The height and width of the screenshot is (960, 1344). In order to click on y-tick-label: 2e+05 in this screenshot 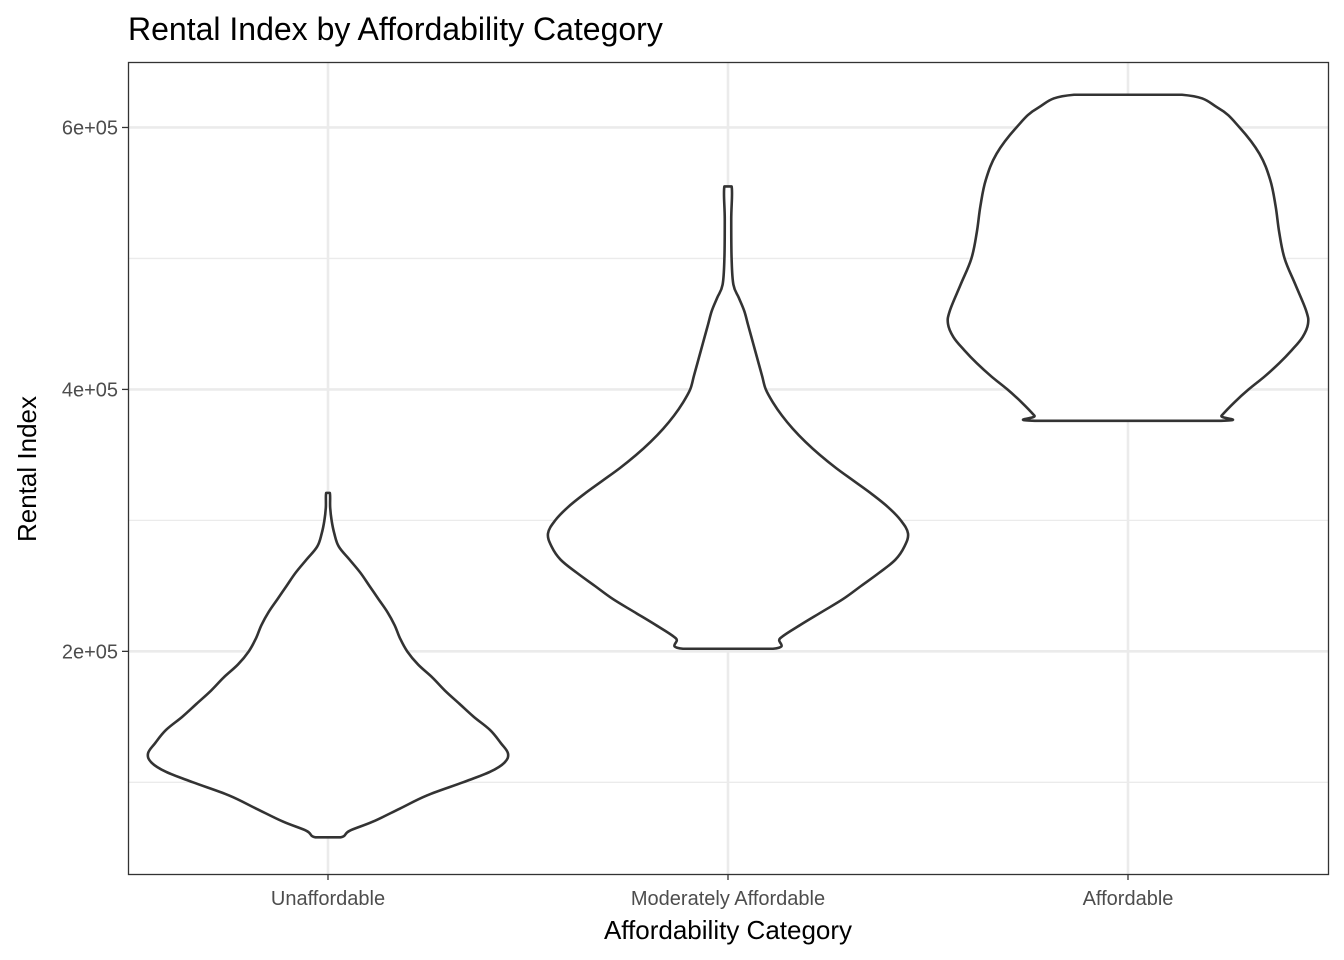, I will do `click(90, 652)`.